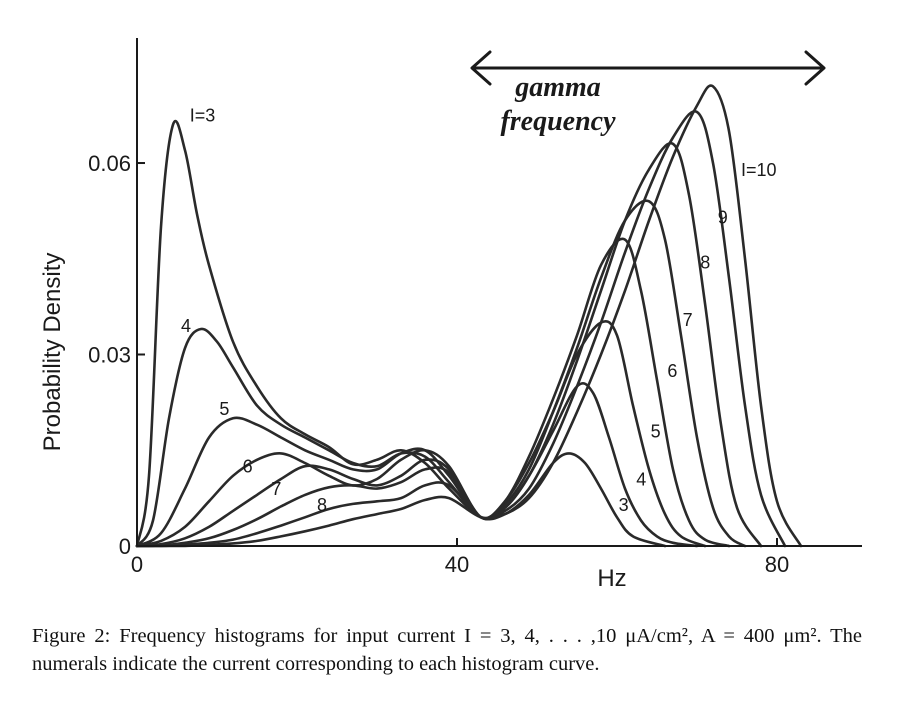  What do you see at coordinates (557, 87) in the screenshot?
I see `gamma-label-line1: gamma` at bounding box center [557, 87].